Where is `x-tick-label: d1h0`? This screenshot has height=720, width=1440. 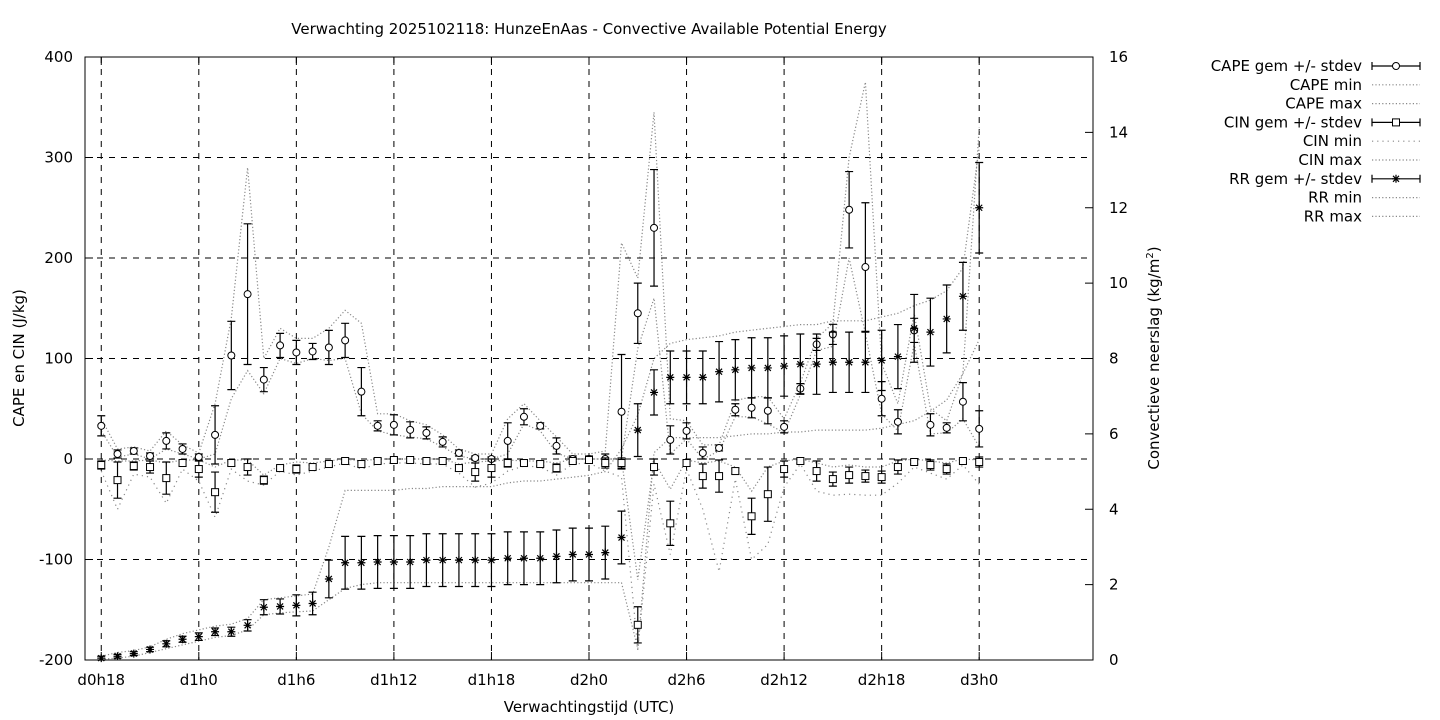
x-tick-label: d1h0 is located at coordinates (199, 680).